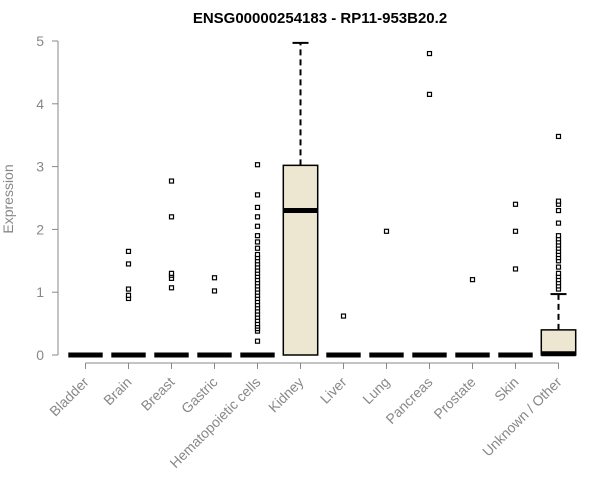 This screenshot has width=600, height=500. I want to click on y-tick-label: 4, so click(40, 104).